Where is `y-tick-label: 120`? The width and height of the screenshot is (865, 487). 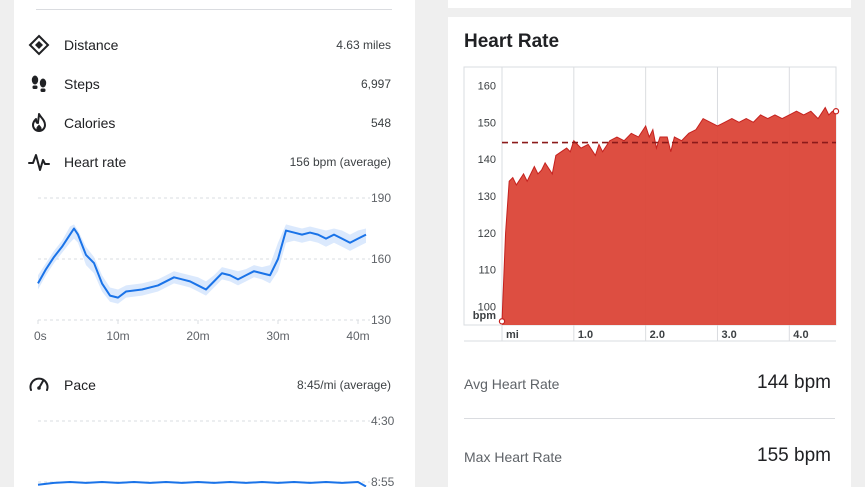 y-tick-label: 120 is located at coordinates (487, 234).